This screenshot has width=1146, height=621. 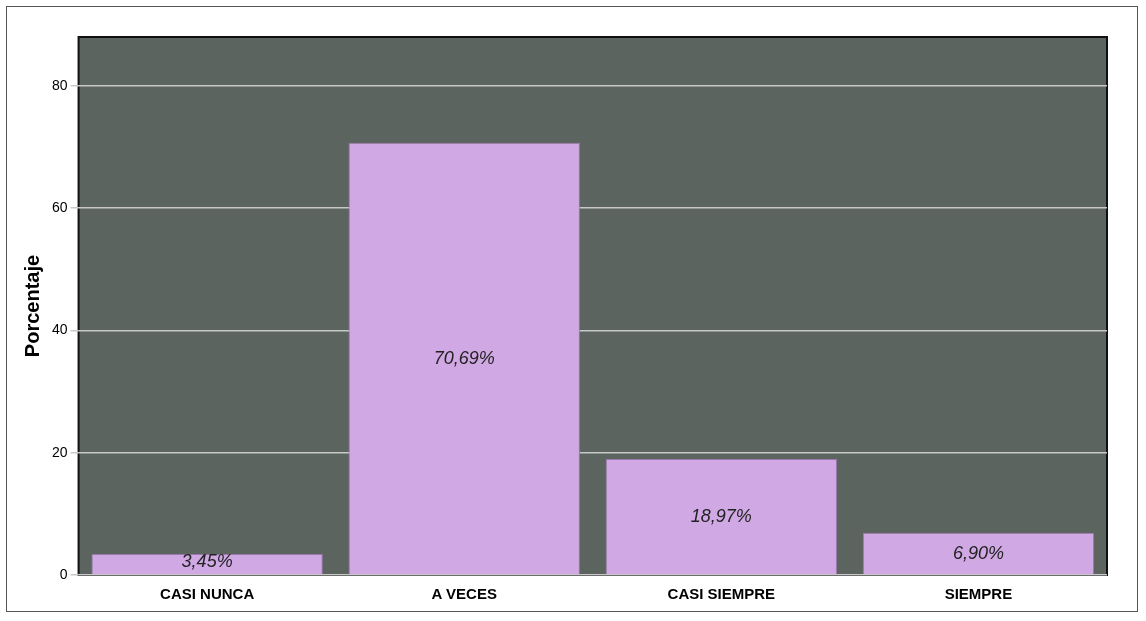 I want to click on y-axis-title: Porcentaje, so click(x=31, y=306).